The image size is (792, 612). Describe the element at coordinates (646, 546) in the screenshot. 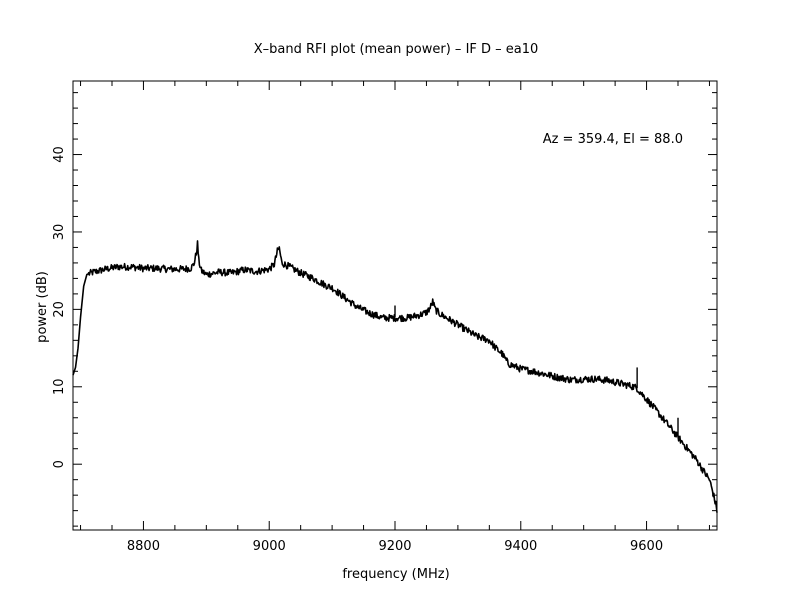

I see `x-tick-label: 9600` at that location.